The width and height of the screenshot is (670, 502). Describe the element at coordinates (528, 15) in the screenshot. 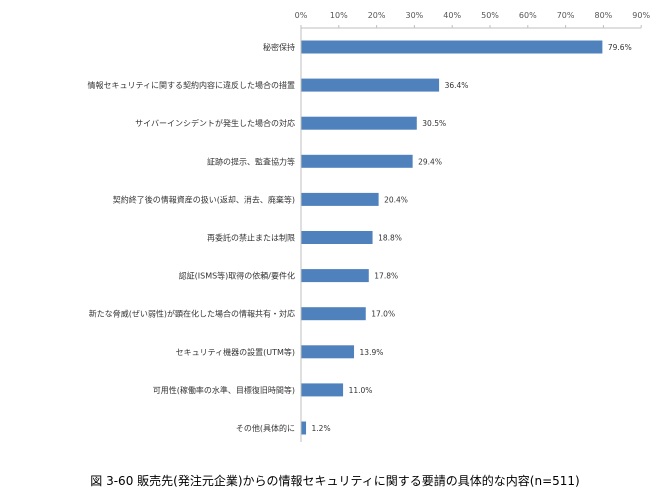

I see `x-tick-label: 60%` at that location.